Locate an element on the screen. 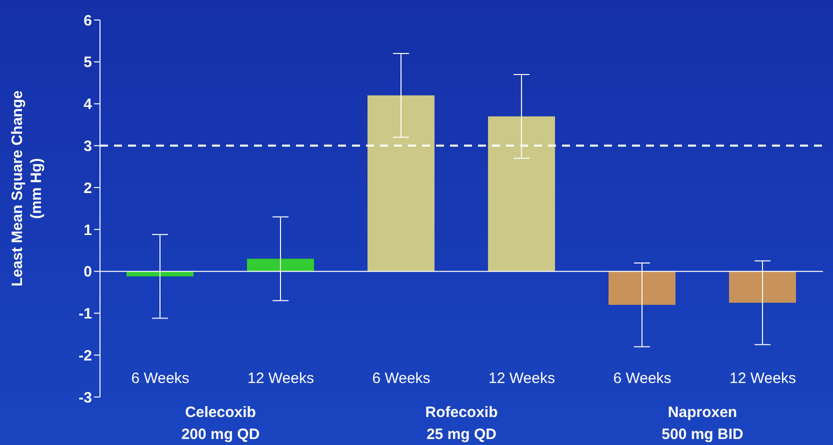  y-axis-title: Least Mean Square Change (mm Hg) is located at coordinates (27, 188).